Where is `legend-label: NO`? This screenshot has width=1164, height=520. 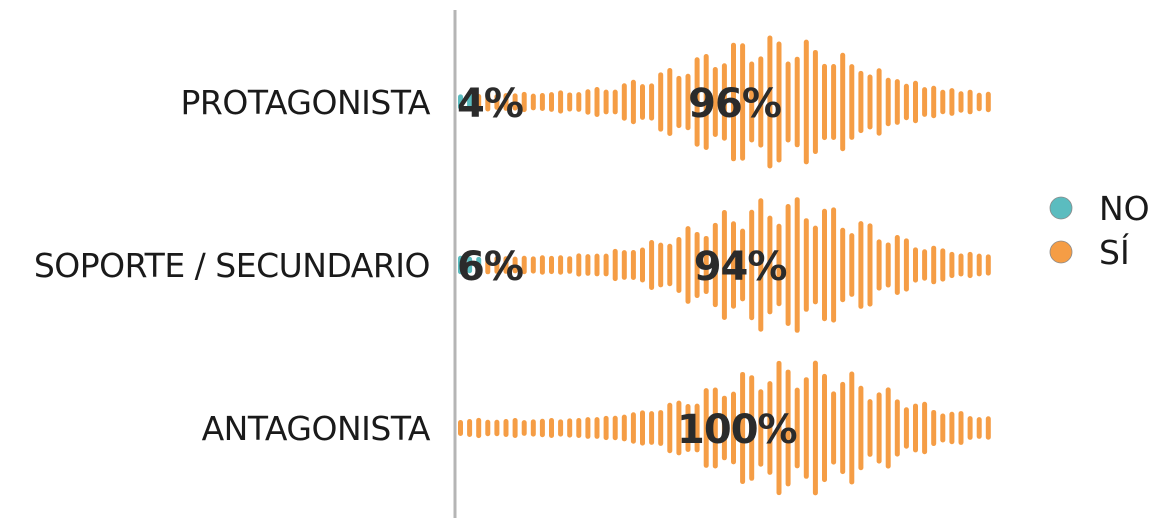 legend-label: NO is located at coordinates (1124, 208).